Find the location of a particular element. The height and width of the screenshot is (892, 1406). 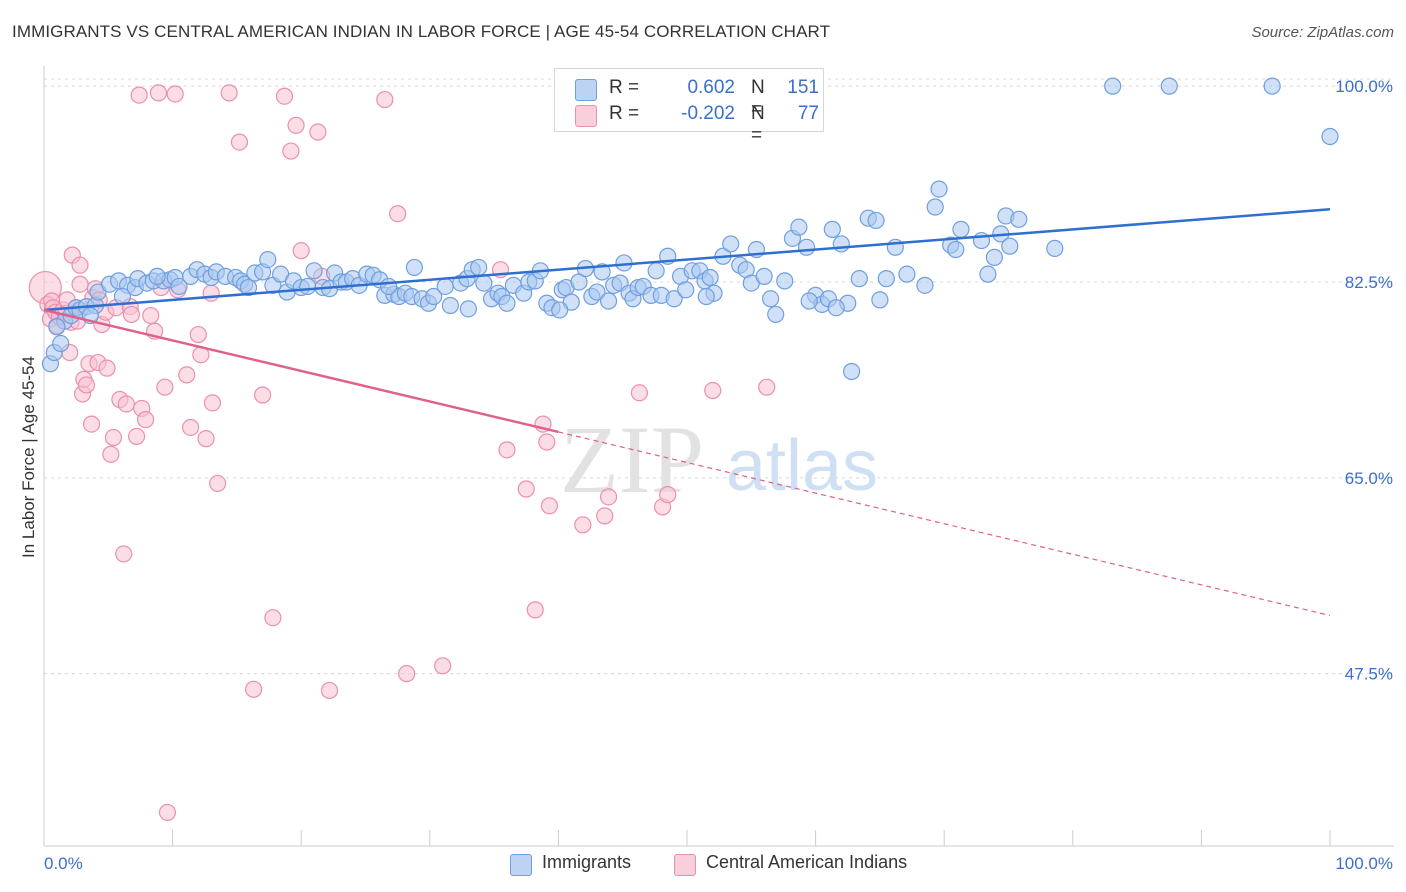

trend-line-immigrants is located at coordinates (687, 259).